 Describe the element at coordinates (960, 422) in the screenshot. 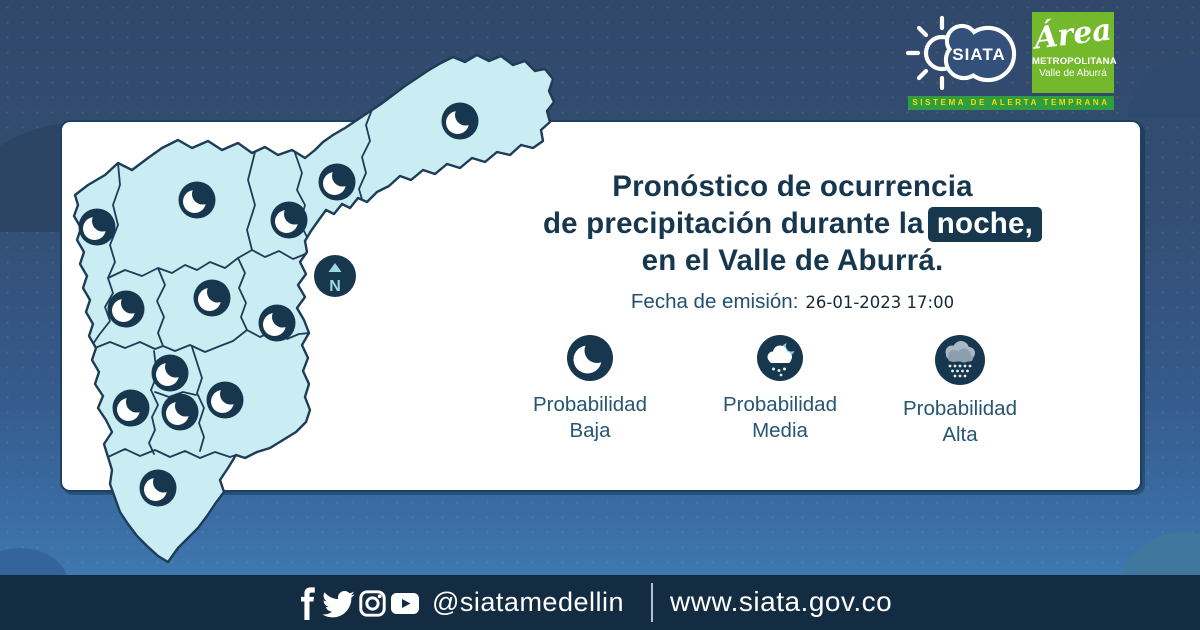

I see `legend-label: Probabilidad Alta` at that location.